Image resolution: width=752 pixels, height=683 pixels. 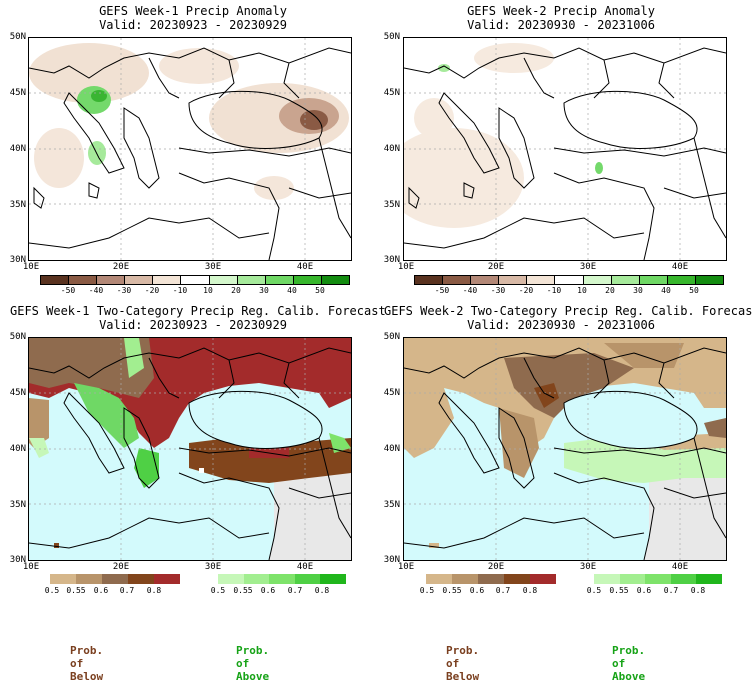 I want to click on panel-title: GEFS Week-2 Precip Anomaly, so click(x=561, y=11).